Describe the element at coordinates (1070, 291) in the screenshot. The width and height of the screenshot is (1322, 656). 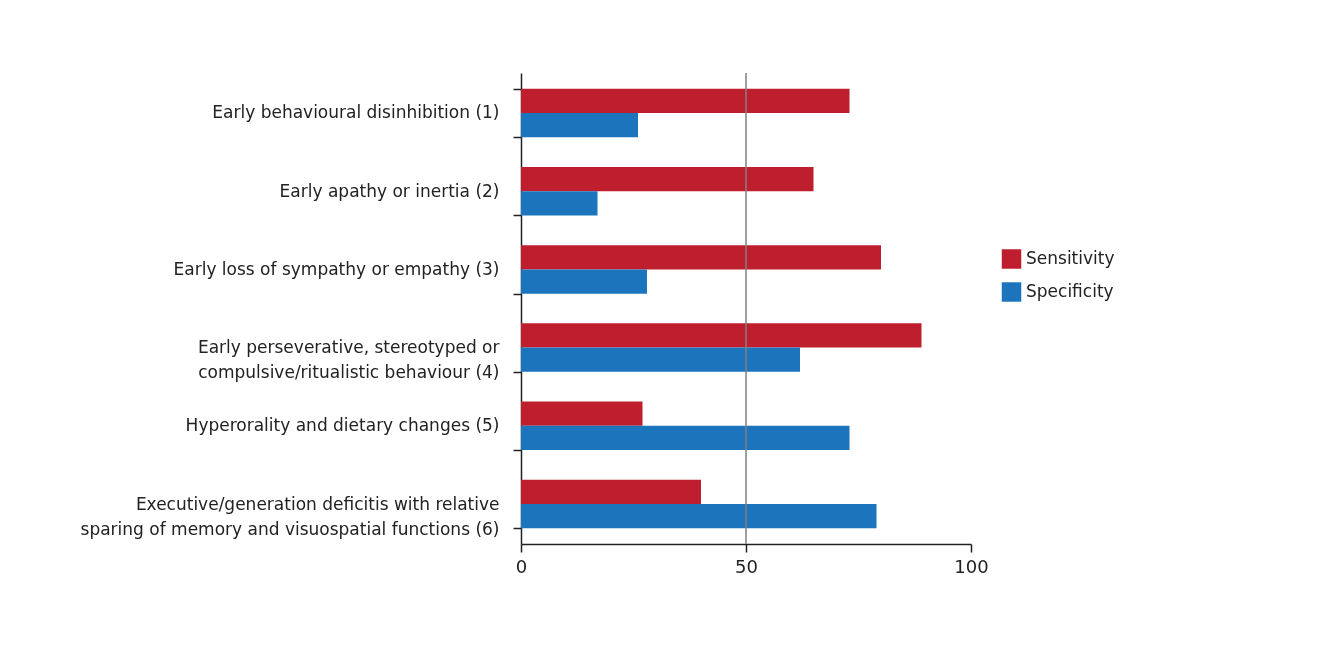
I see `legend-label: Specificity` at that location.